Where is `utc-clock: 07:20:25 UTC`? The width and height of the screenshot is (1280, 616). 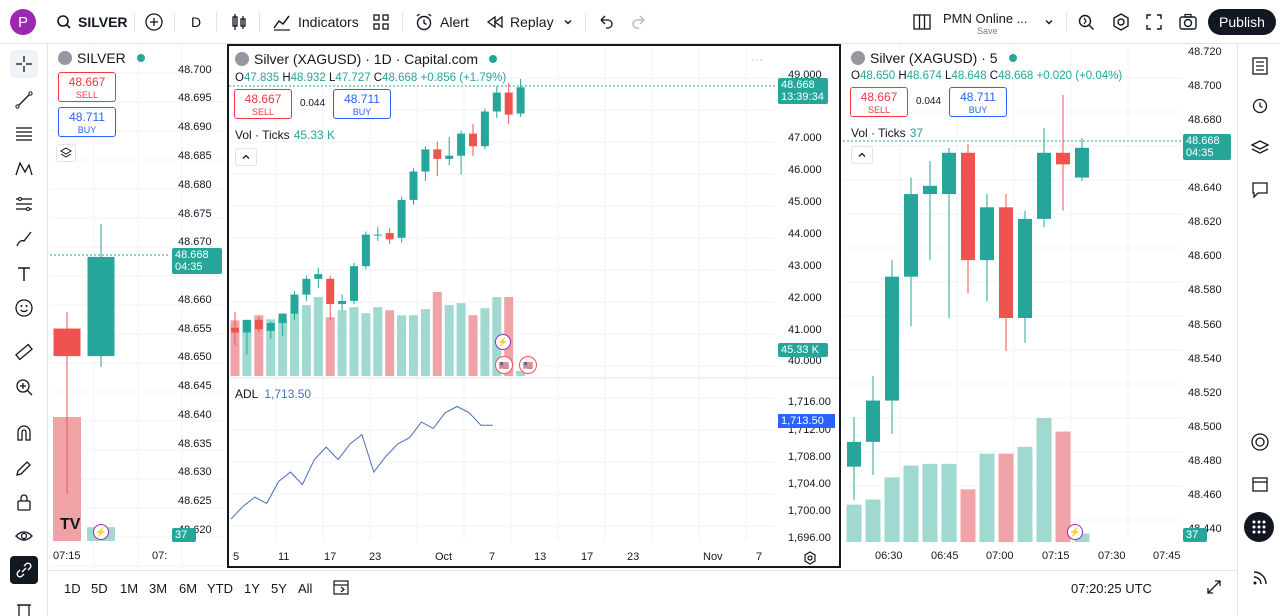 utc-clock: 07:20:25 UTC is located at coordinates (1111, 588).